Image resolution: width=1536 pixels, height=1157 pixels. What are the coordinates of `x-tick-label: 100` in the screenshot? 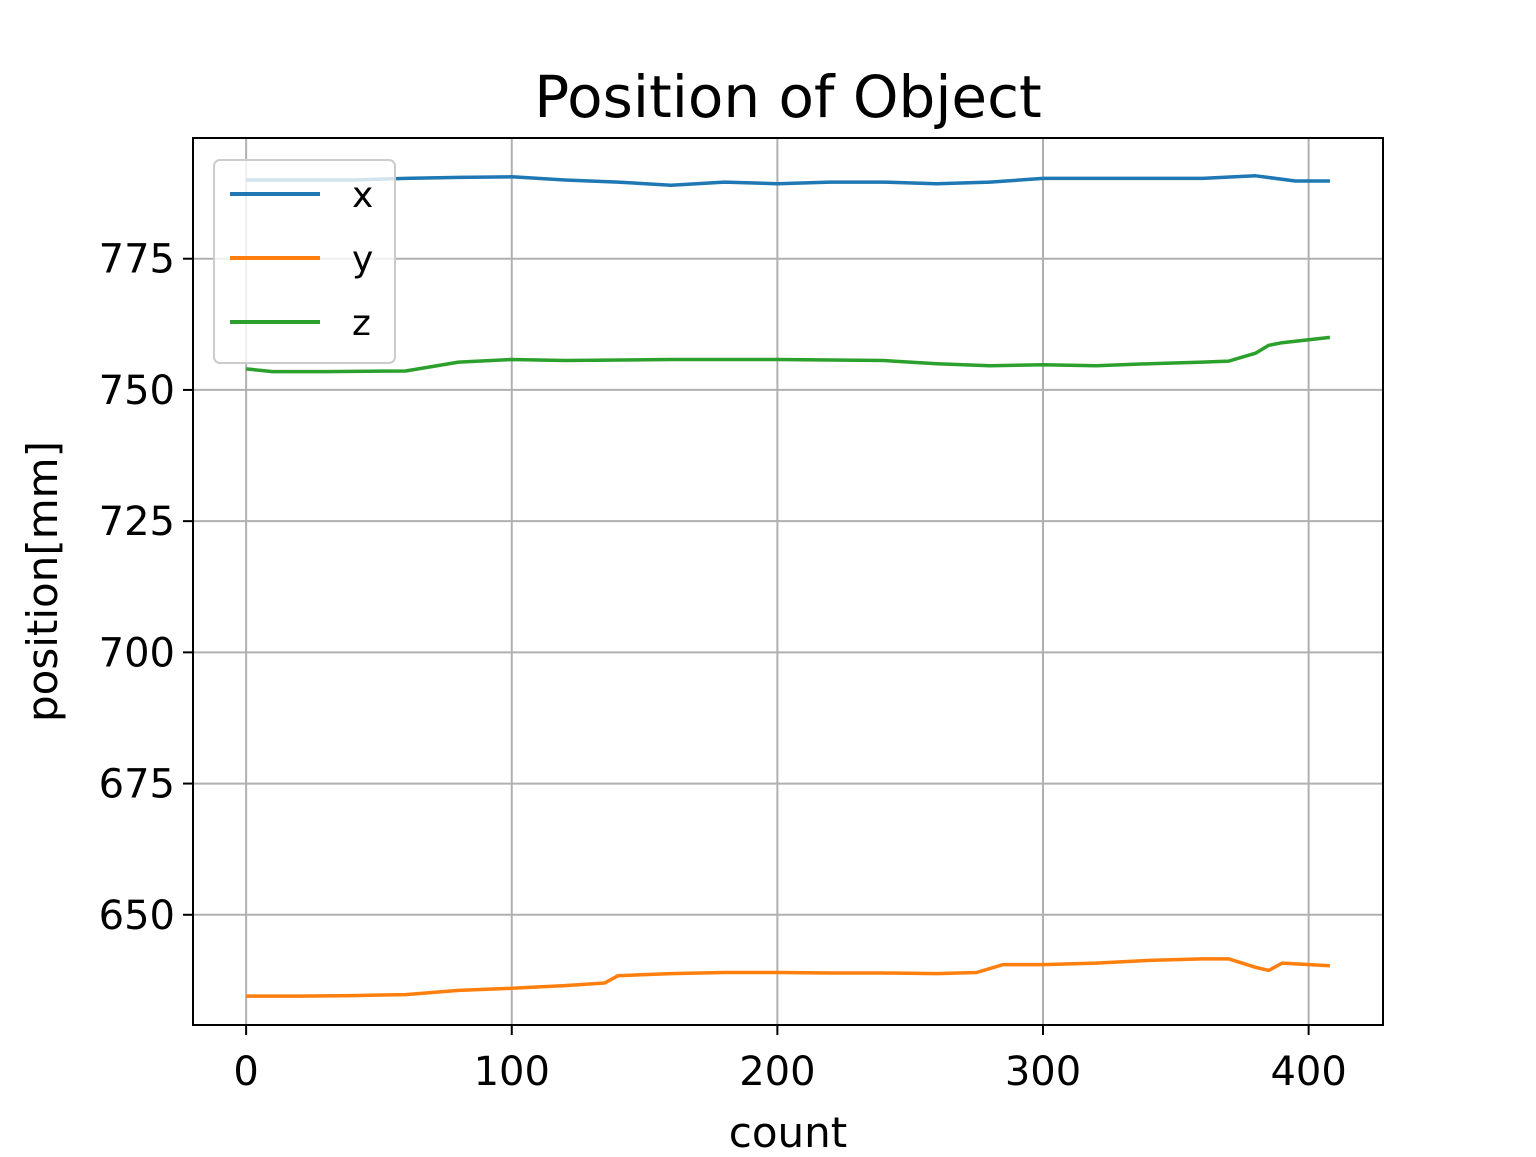 It's located at (512, 1072).